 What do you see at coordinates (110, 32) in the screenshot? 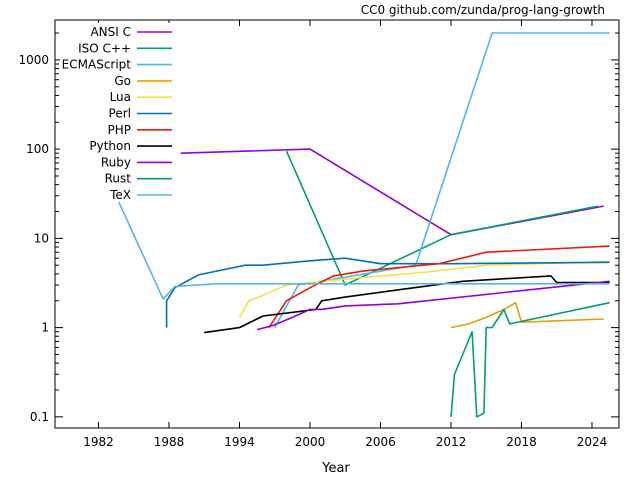
I see `legend-label: ANSI C` at bounding box center [110, 32].